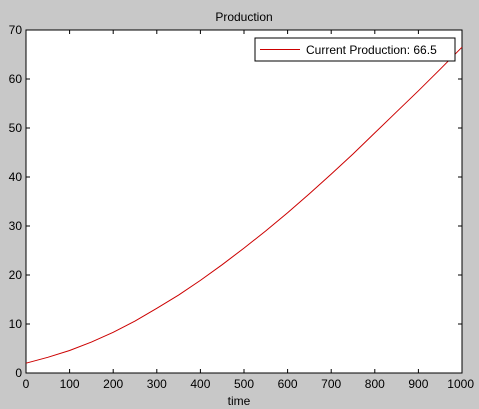  I want to click on x-tick-label: 800, so click(375, 384).